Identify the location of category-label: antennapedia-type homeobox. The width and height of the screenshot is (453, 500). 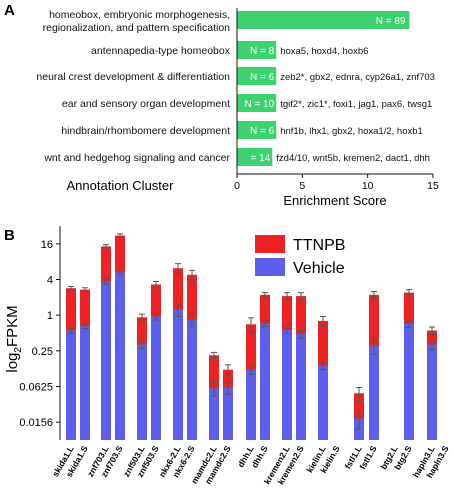
(161, 51).